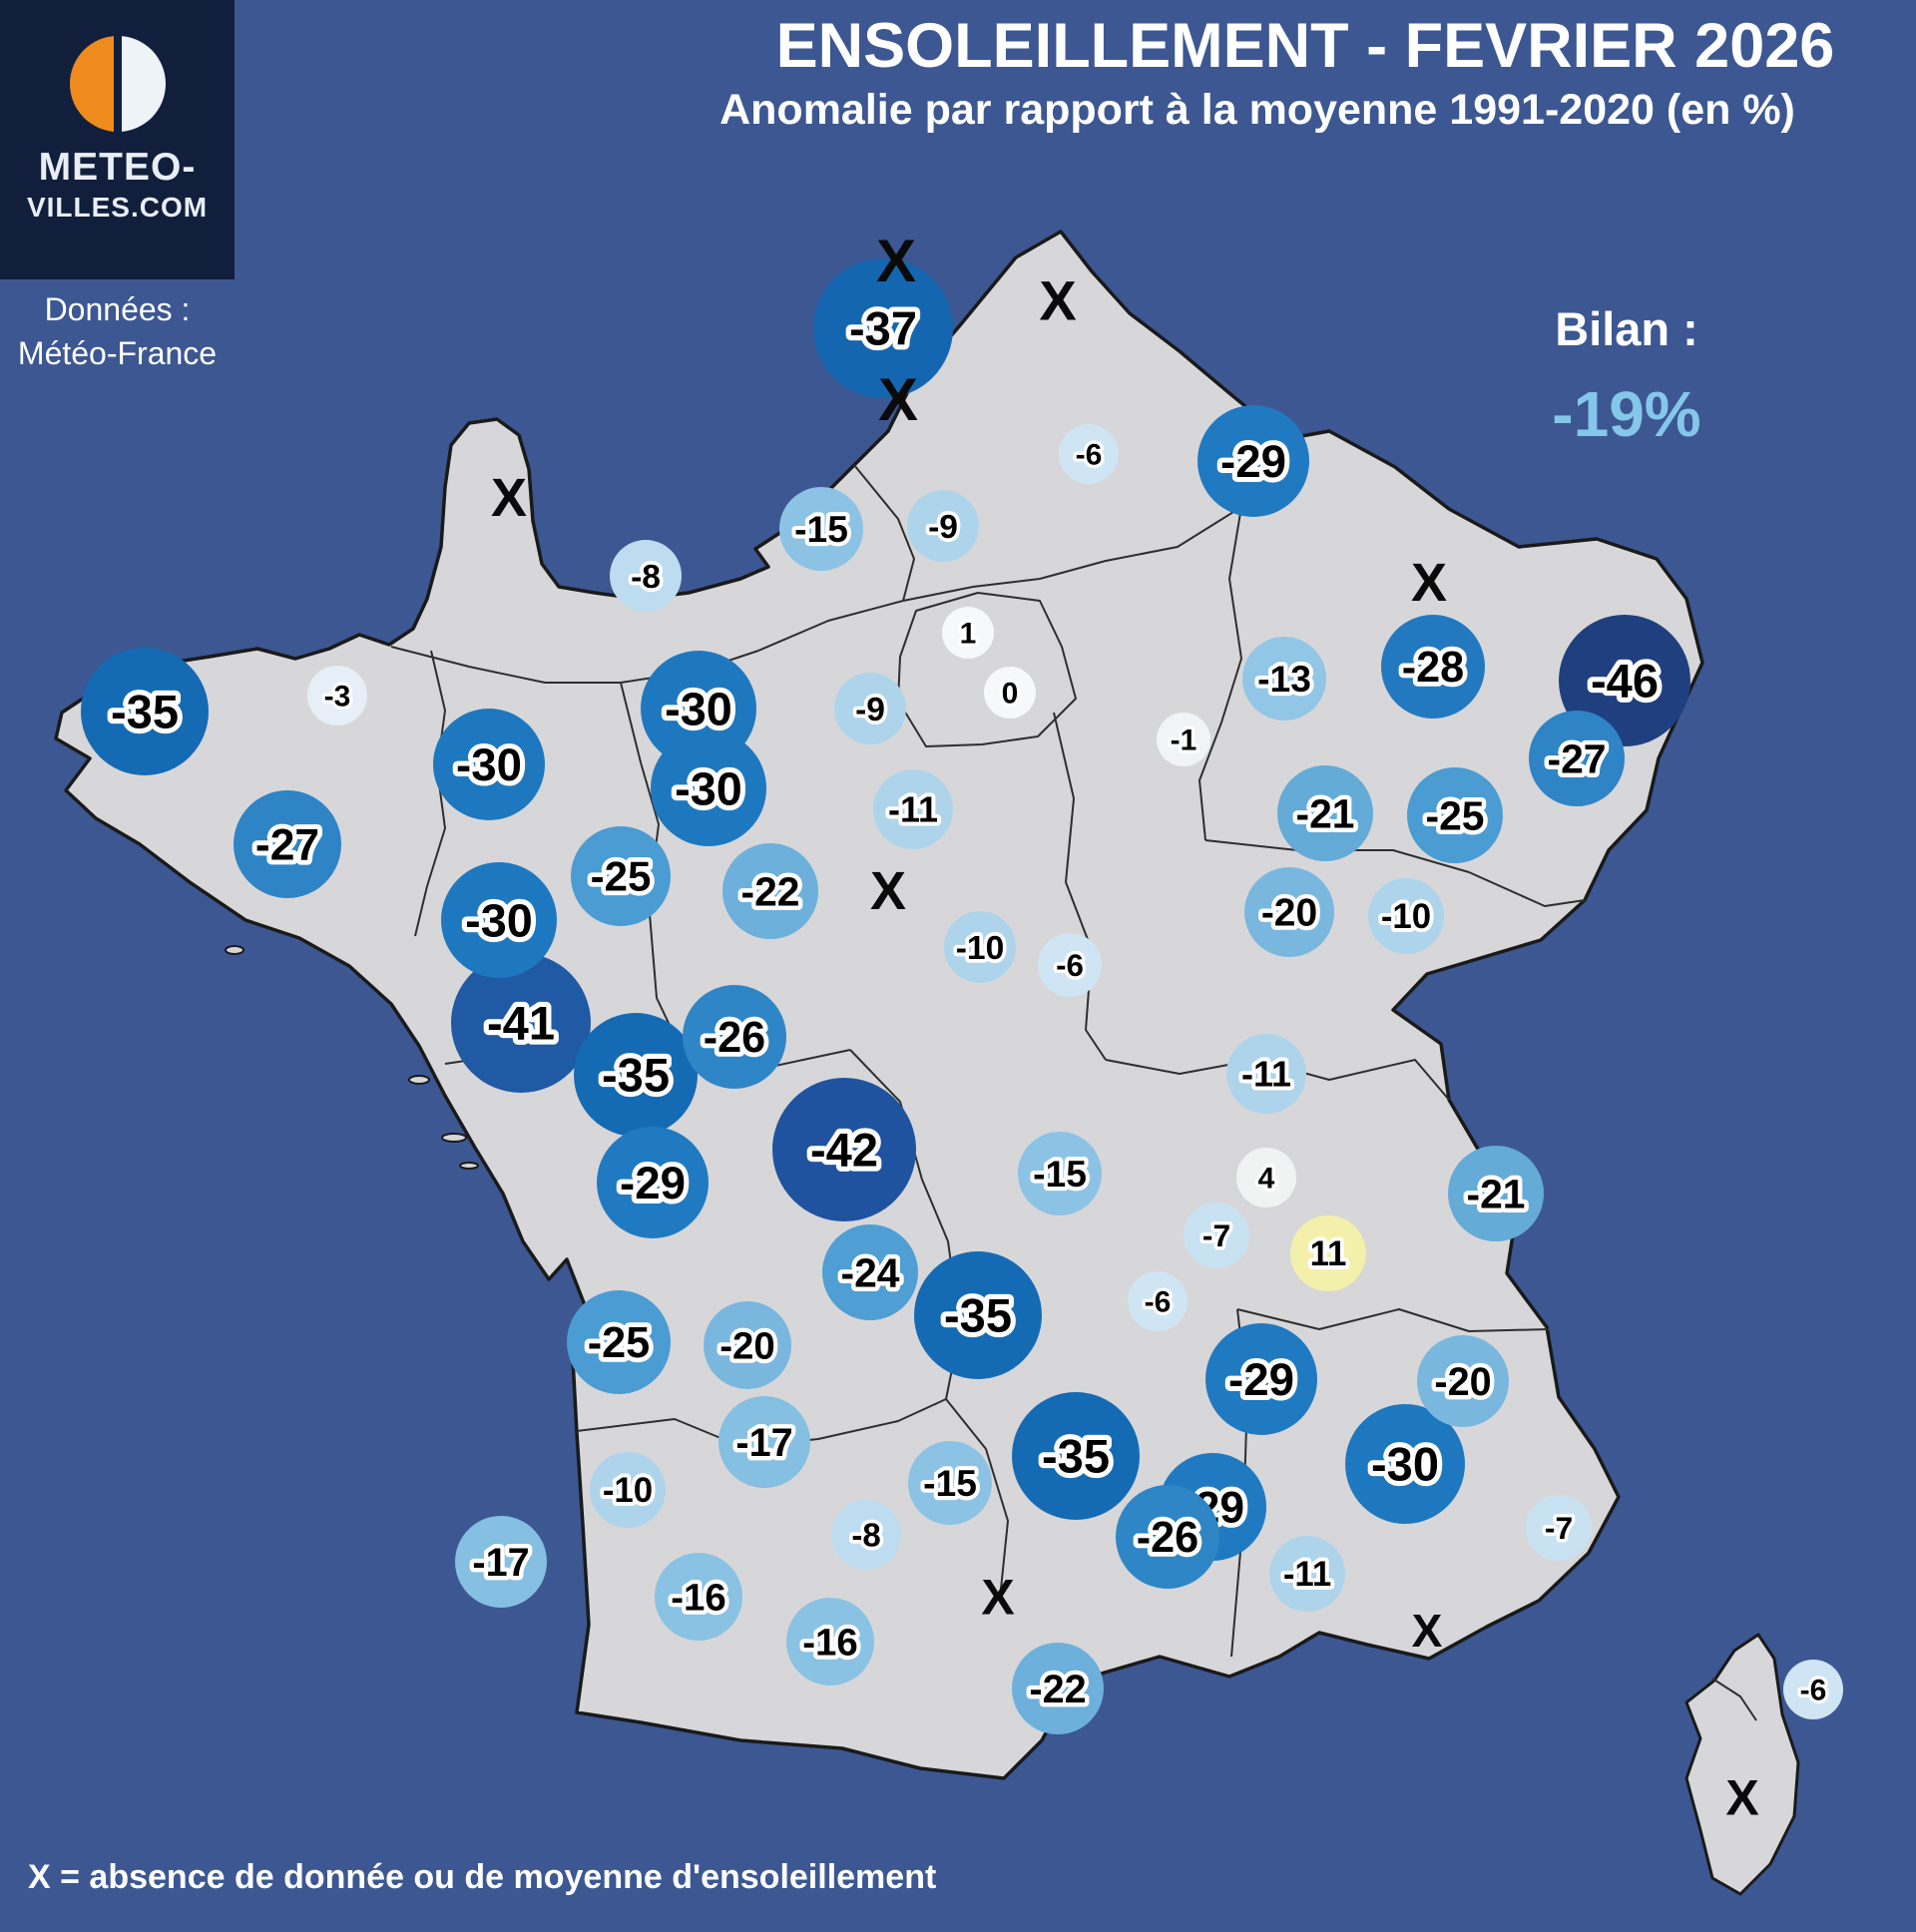 The image size is (1916, 1932). What do you see at coordinates (117, 139) in the screenshot?
I see `logo: METEO- VILLES.COM` at bounding box center [117, 139].